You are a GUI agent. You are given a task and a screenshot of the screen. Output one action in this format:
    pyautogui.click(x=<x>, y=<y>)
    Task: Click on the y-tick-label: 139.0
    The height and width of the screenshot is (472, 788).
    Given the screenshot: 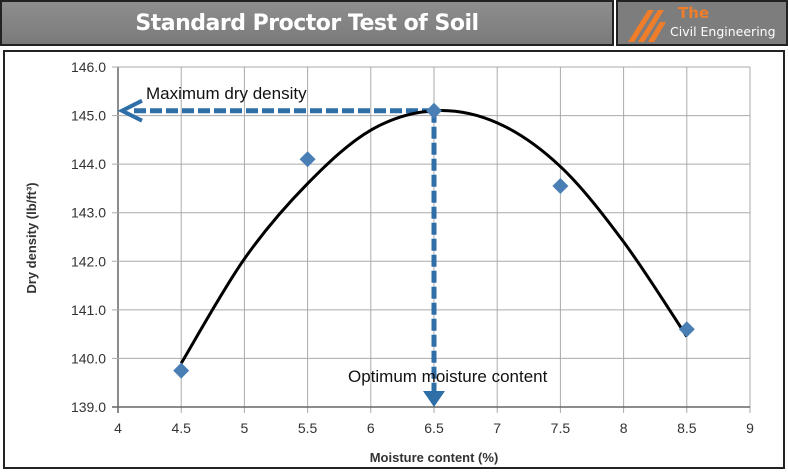 What is the action you would take?
    pyautogui.click(x=88, y=407)
    